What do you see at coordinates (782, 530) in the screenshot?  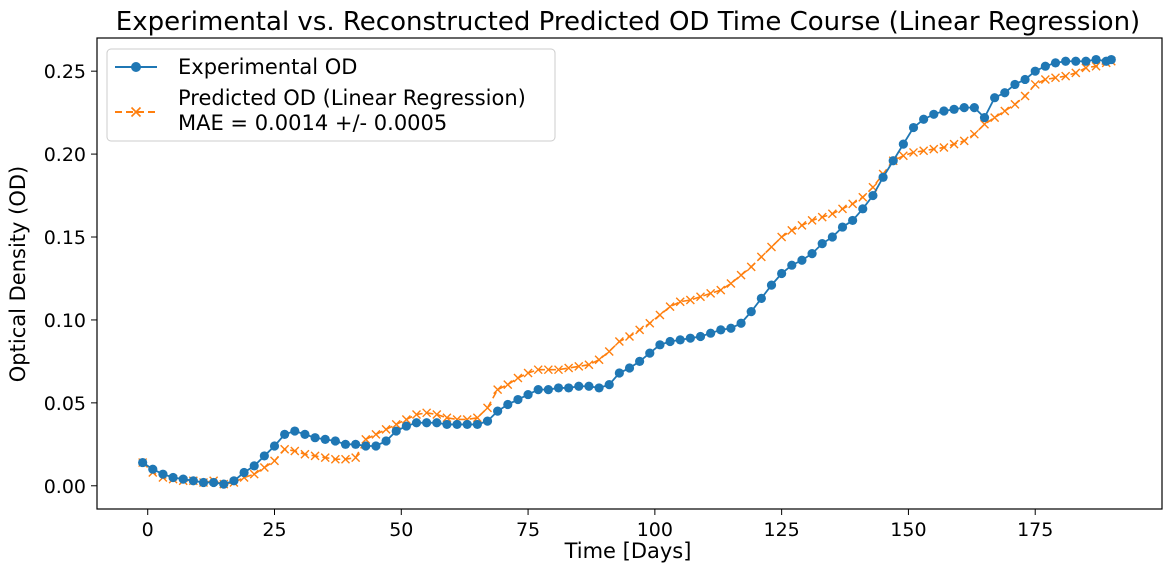 I see `x-tick-label: 125` at bounding box center [782, 530].